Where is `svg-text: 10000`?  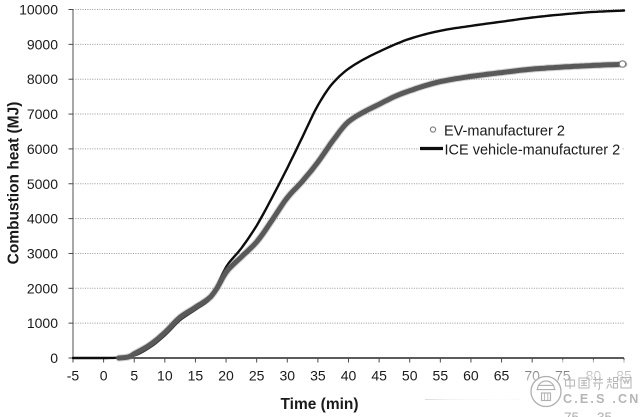 svg-text: 10000 is located at coordinates (38, 10).